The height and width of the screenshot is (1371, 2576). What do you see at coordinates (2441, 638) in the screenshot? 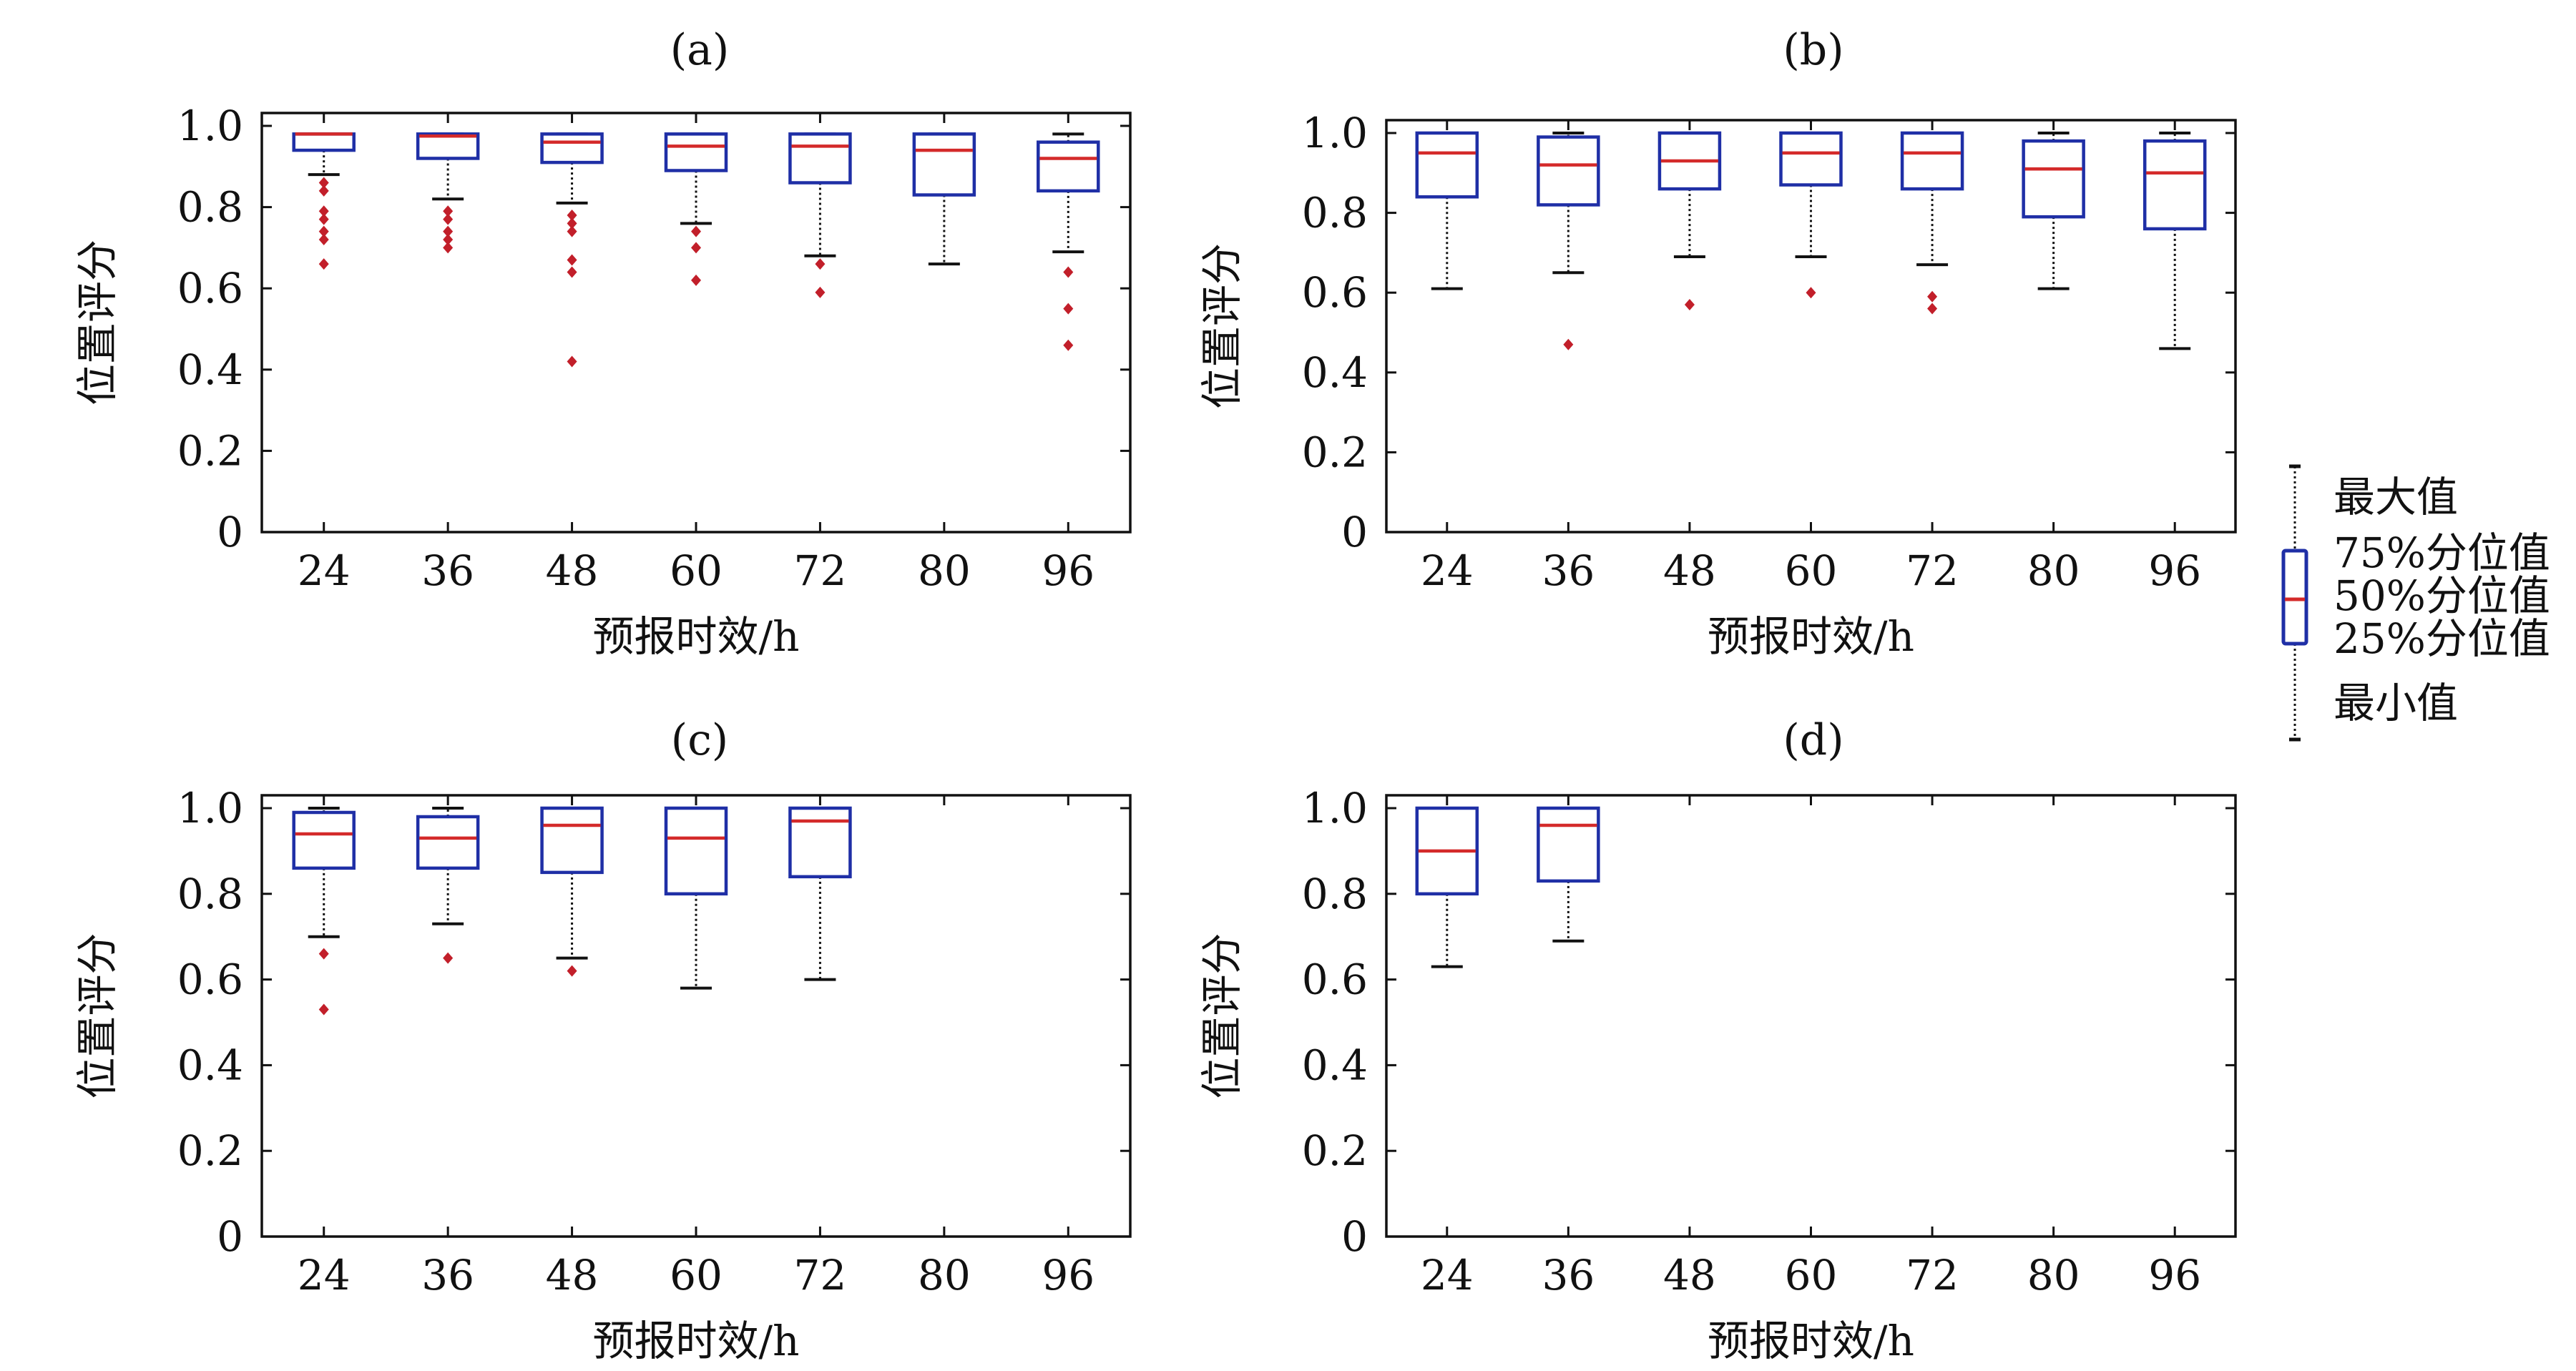
I see `legend-q1-label: 25%分位值` at bounding box center [2441, 638].